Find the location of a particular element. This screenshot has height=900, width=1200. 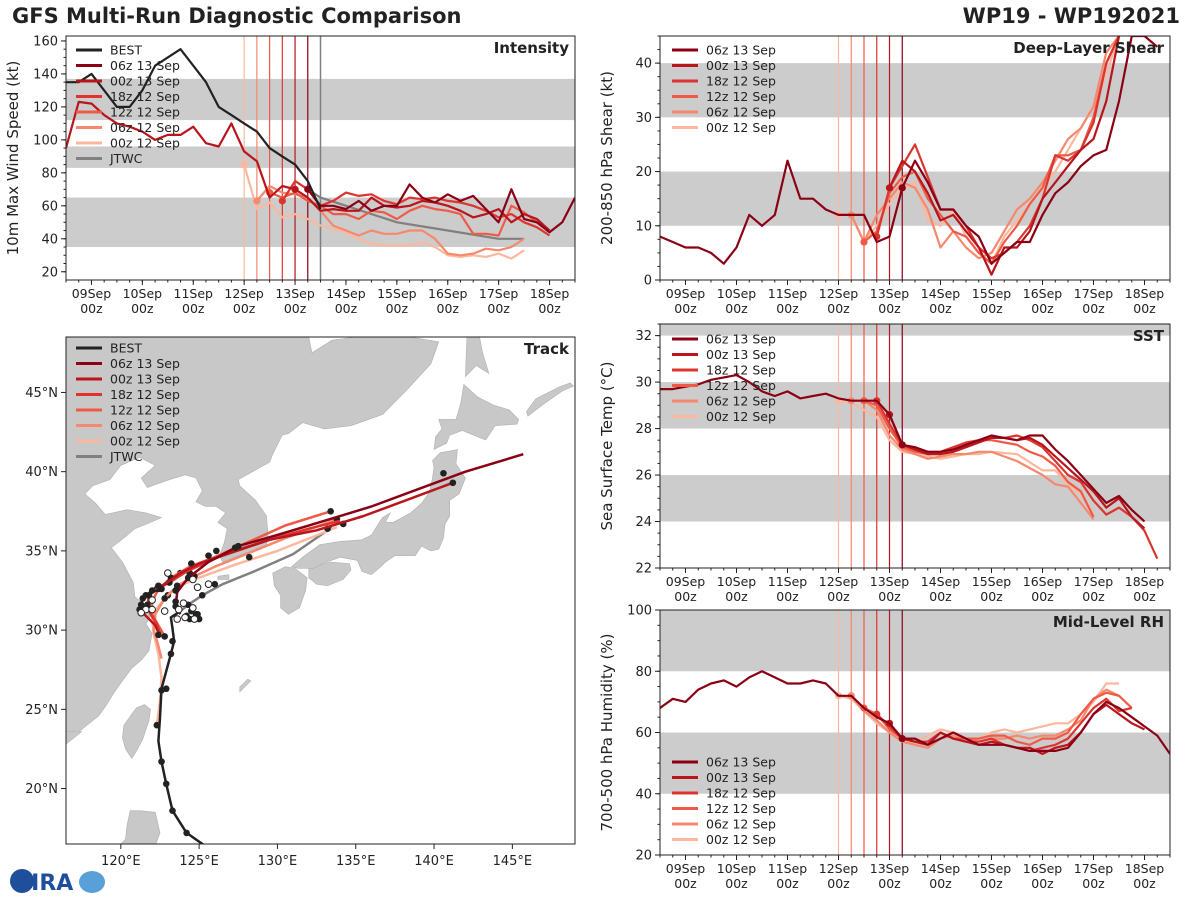

rh-ylabel: 700-500 hPa Humidity (%) is located at coordinates (607, 732).